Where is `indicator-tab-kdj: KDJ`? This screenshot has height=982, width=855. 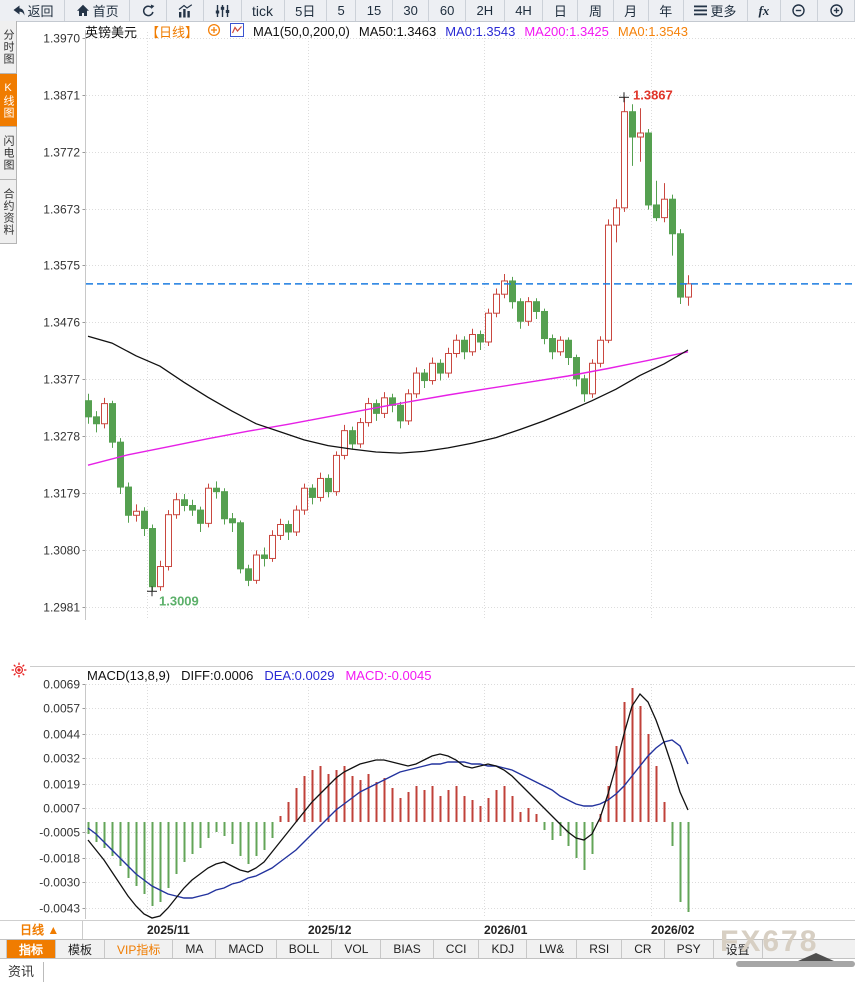 indicator-tab-kdj: KDJ is located at coordinates (503, 949).